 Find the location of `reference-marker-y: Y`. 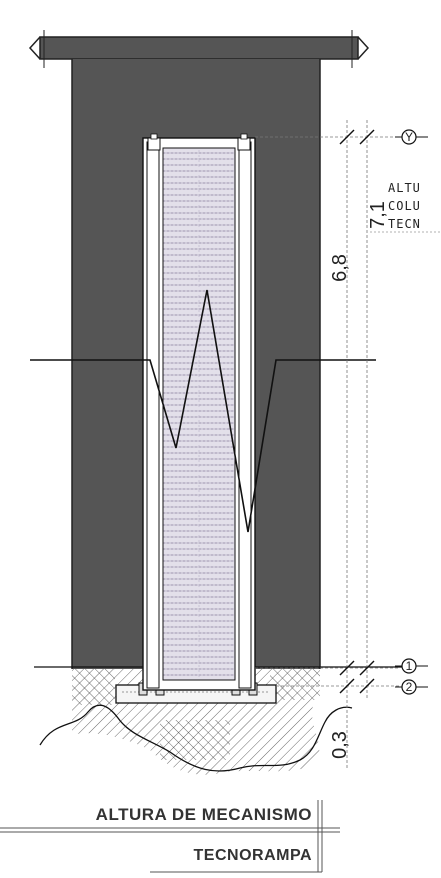

reference-marker-y: Y is located at coordinates (411, 137).